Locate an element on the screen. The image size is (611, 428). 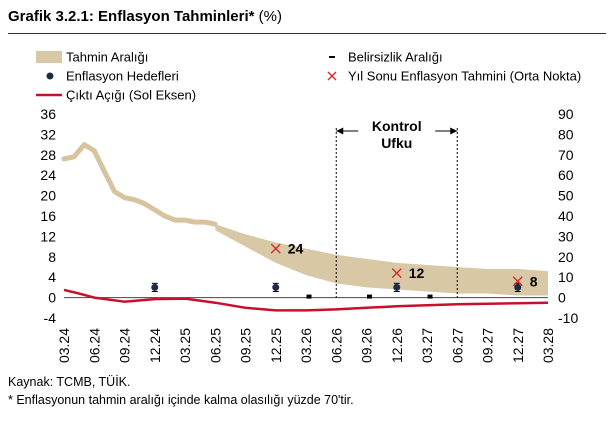
year-end-forecast-label: 8 is located at coordinates (534, 281).